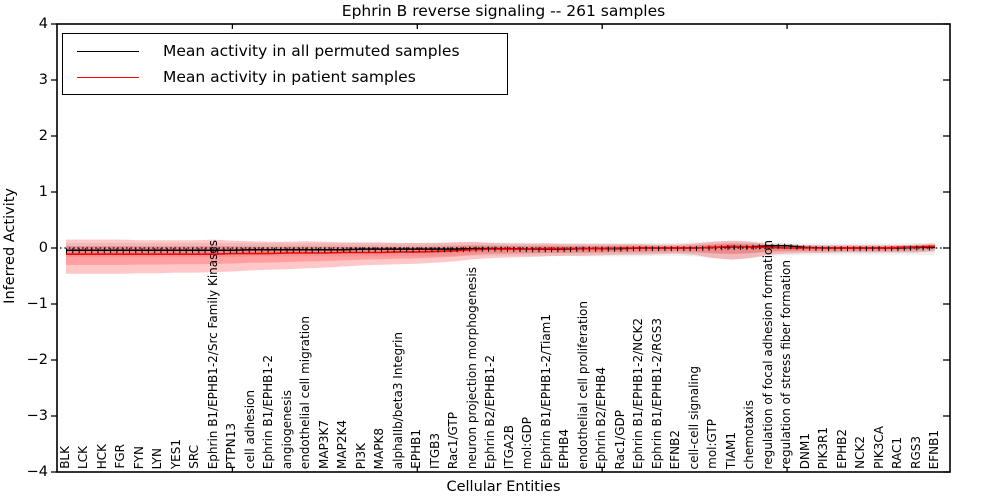 Image resolution: width=1000 pixels, height=500 pixels. Describe the element at coordinates (823, 447) in the screenshot. I see `x-tick-label: PIK3R1` at that location.